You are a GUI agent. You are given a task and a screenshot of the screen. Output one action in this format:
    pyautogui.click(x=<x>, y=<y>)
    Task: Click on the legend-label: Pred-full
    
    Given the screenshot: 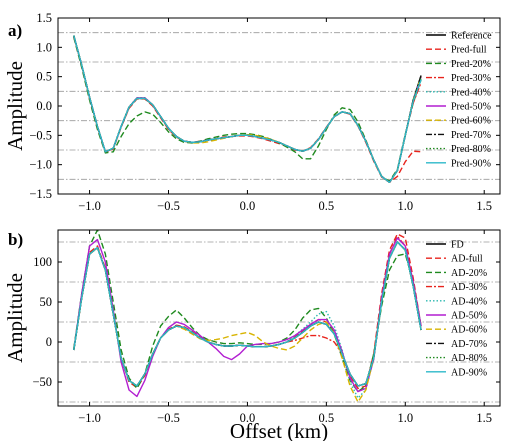 What is the action you would take?
    pyautogui.click(x=469, y=50)
    